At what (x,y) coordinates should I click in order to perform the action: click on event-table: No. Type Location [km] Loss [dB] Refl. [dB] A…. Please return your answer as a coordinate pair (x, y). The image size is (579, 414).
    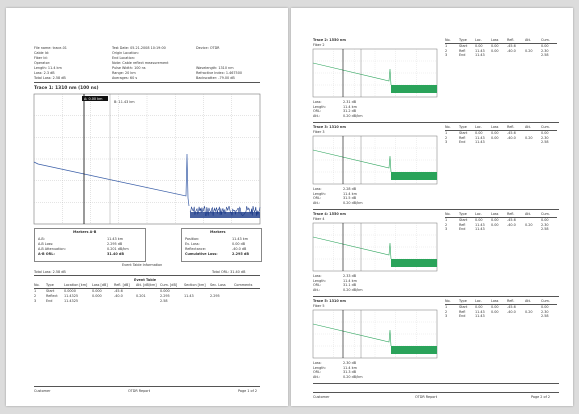
    Looking at the image, I should click on (147, 297).